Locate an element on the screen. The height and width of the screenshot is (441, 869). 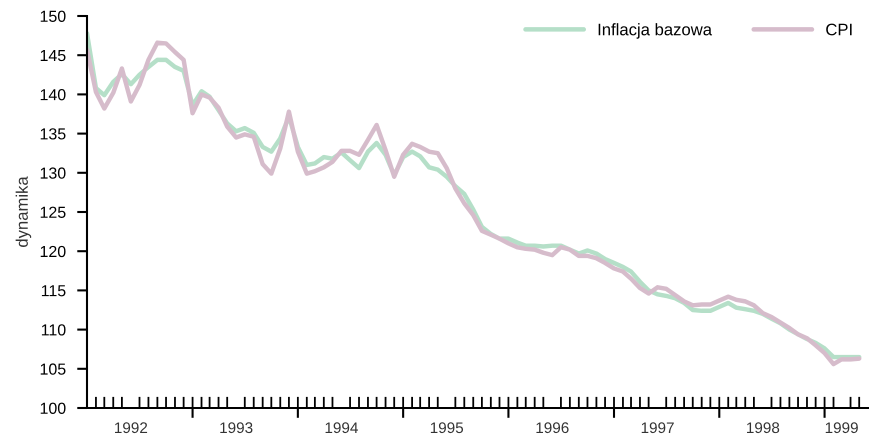
y-tick-label: 140 is located at coordinates (53, 94).